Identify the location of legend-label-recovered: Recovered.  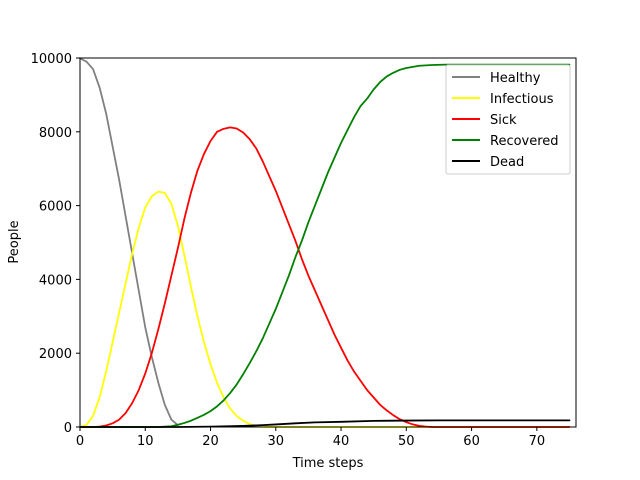
(524, 141).